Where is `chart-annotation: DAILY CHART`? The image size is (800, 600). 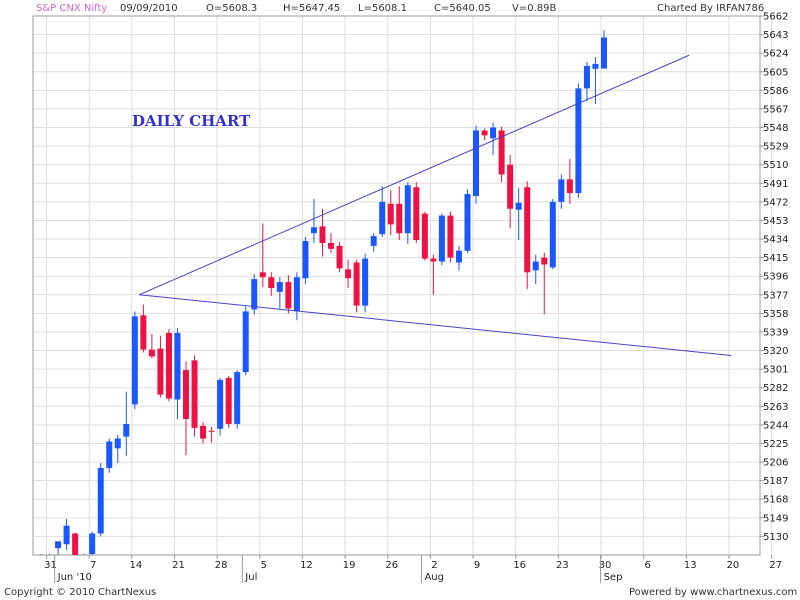
chart-annotation: DAILY CHART is located at coordinates (191, 121).